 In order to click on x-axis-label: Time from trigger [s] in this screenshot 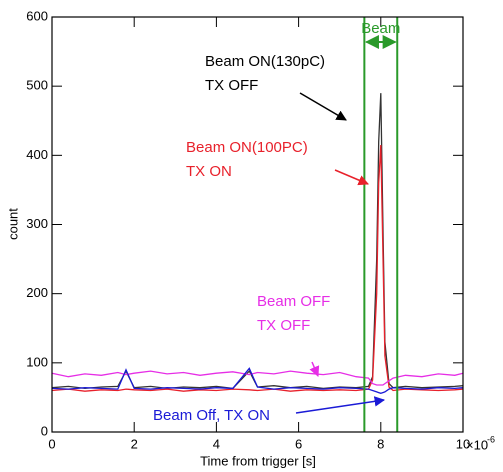, I will do `click(258, 460)`.